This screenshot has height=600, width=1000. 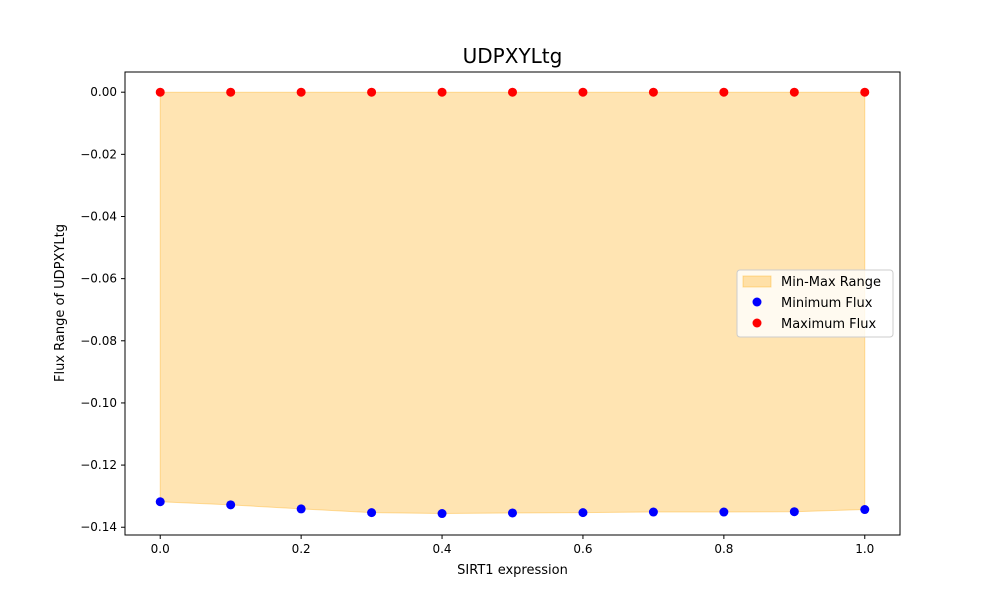 What do you see at coordinates (864, 549) in the screenshot?
I see `x-tick-label: 1.0` at bounding box center [864, 549].